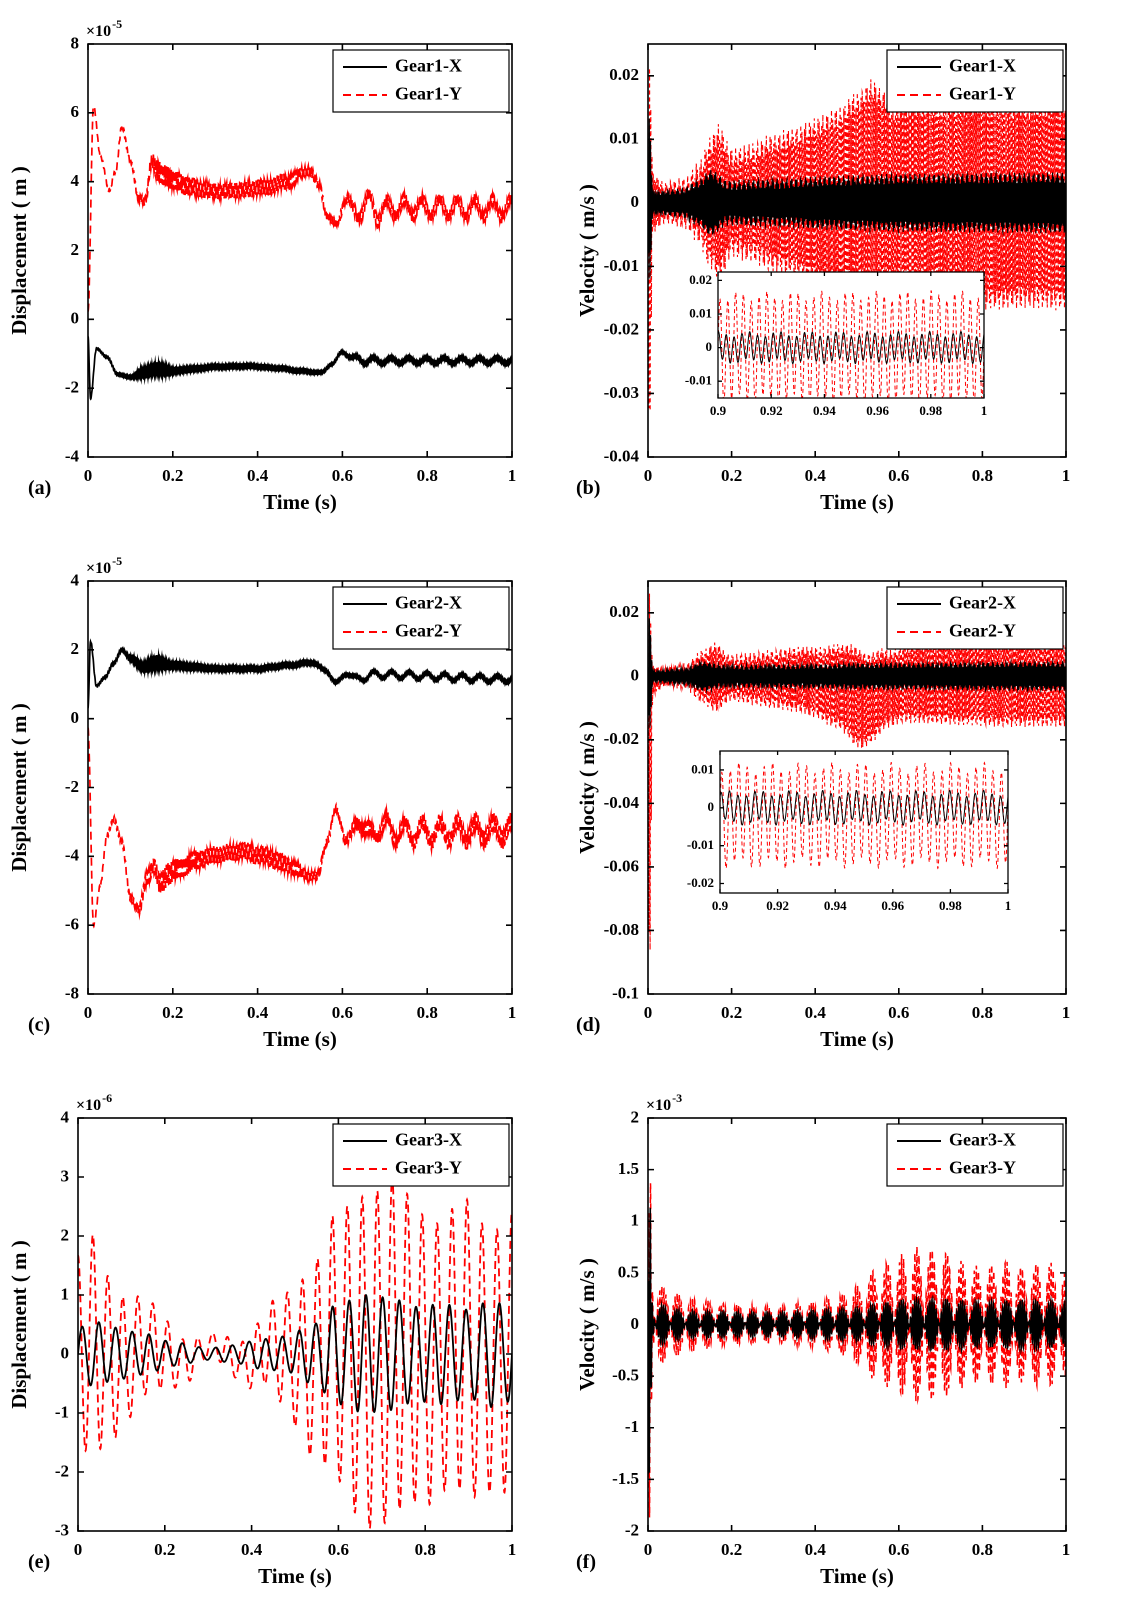 The height and width of the screenshot is (1611, 1136). What do you see at coordinates (588, 488) in the screenshot?
I see `panel-letter: (b)` at bounding box center [588, 488].